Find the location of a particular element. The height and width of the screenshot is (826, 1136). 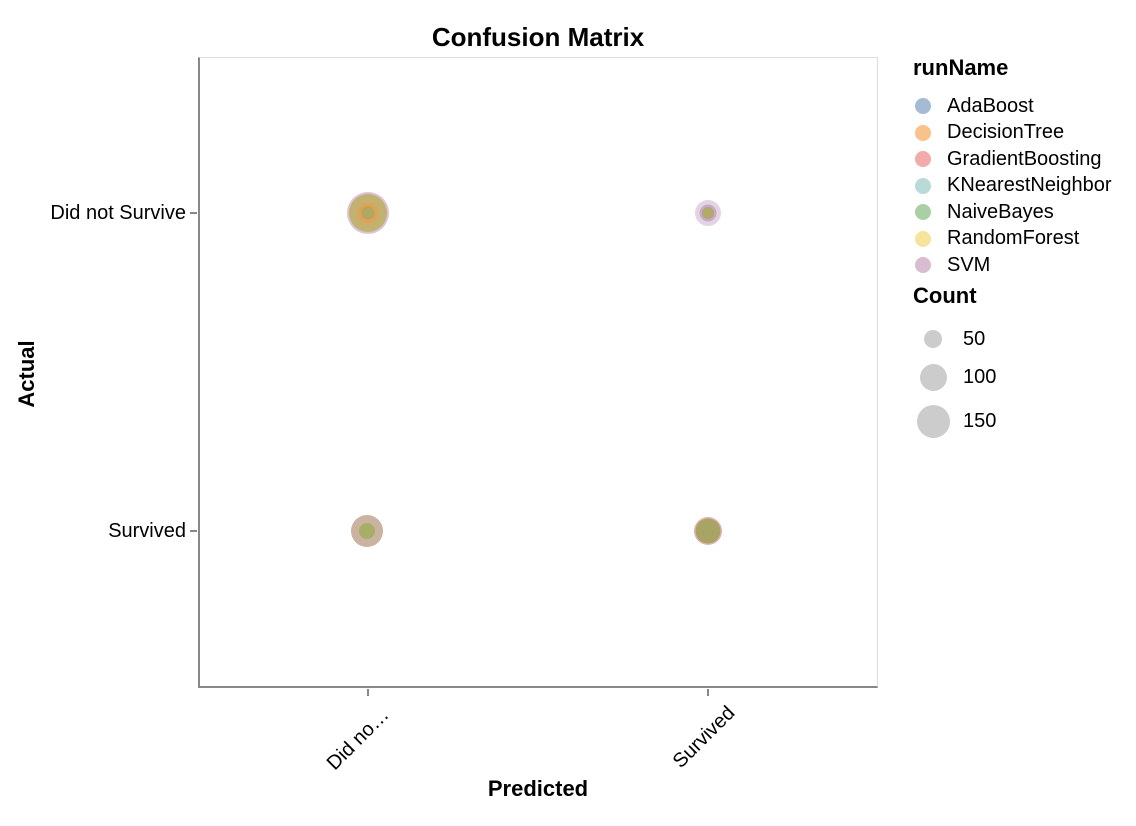

x-axis-title: Predicted is located at coordinates (538, 788).